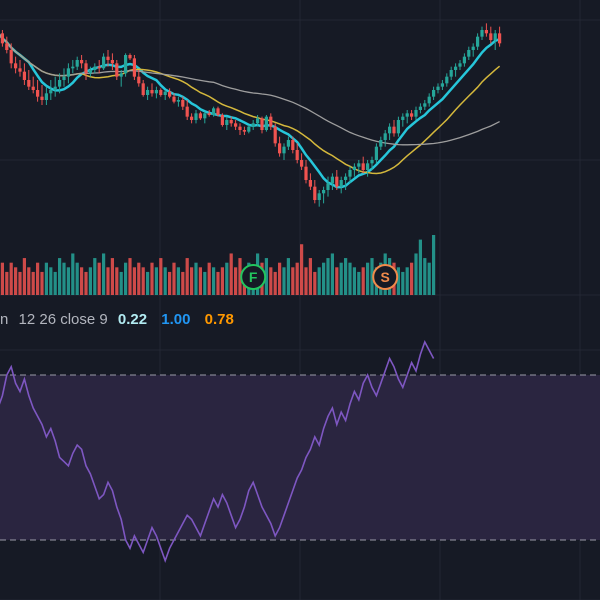 The height and width of the screenshot is (600, 600). Describe the element at coordinates (385, 277) in the screenshot. I see `signal-marker-label-S: S` at that location.